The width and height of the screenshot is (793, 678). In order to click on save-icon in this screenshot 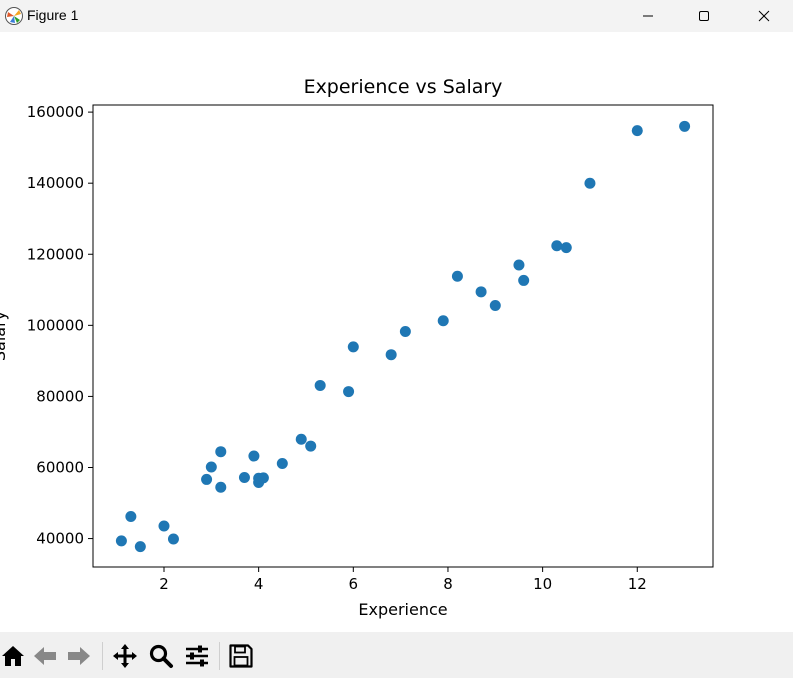, I will do `click(241, 656)`.